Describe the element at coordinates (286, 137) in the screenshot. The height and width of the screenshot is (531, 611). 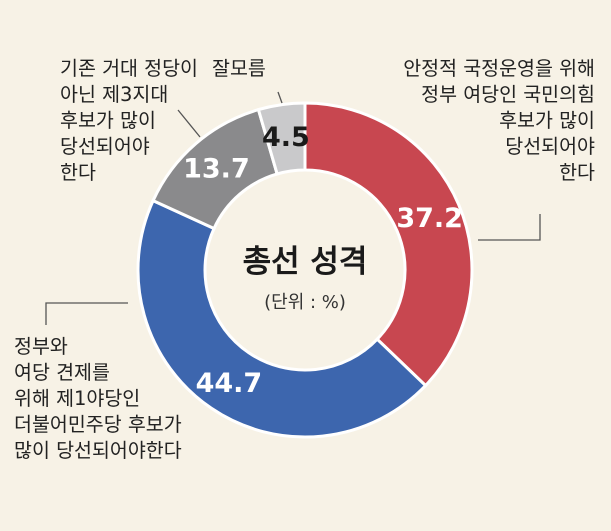
I see `value-label-slice-4: 4.5` at that location.